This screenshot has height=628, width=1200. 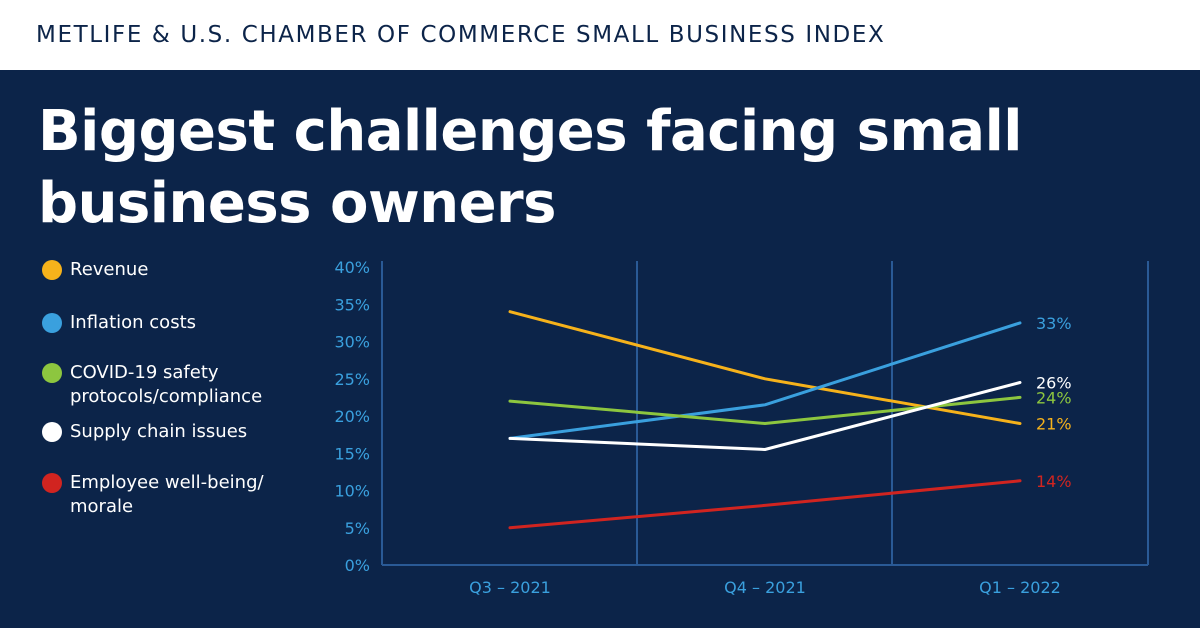 I want to click on y-tick-label-6: 30%, so click(x=352, y=342).